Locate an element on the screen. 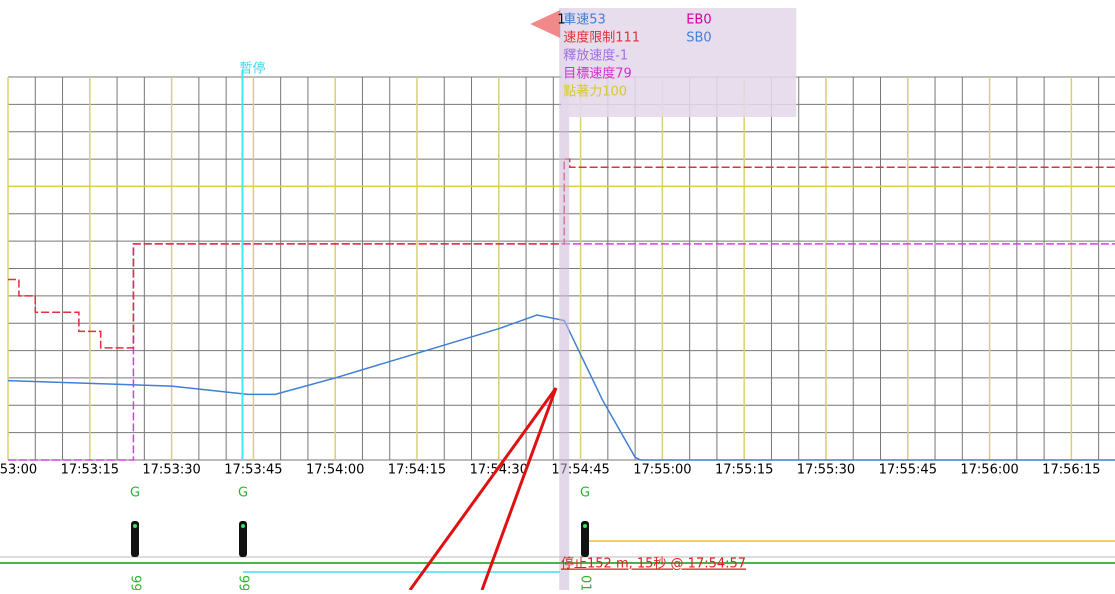  signal-id: 010 is located at coordinates (585, 582).